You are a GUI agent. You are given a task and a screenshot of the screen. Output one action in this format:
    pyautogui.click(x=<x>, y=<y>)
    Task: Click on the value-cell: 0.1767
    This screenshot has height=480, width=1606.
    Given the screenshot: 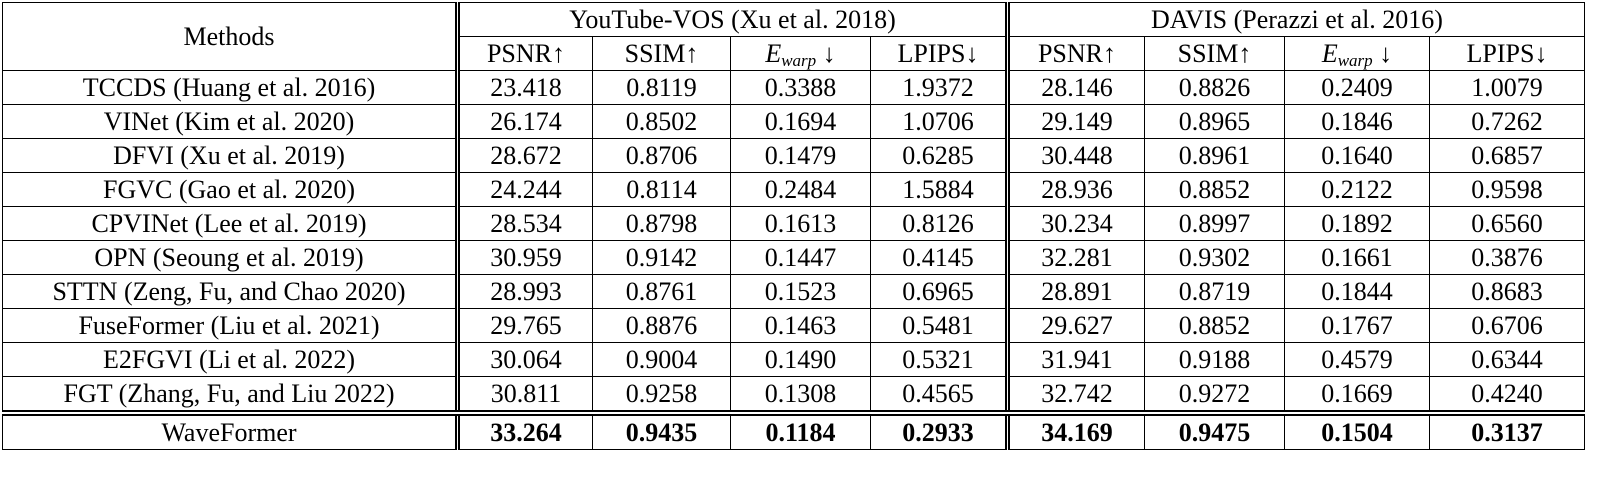 What is the action you would take?
    pyautogui.click(x=1357, y=325)
    